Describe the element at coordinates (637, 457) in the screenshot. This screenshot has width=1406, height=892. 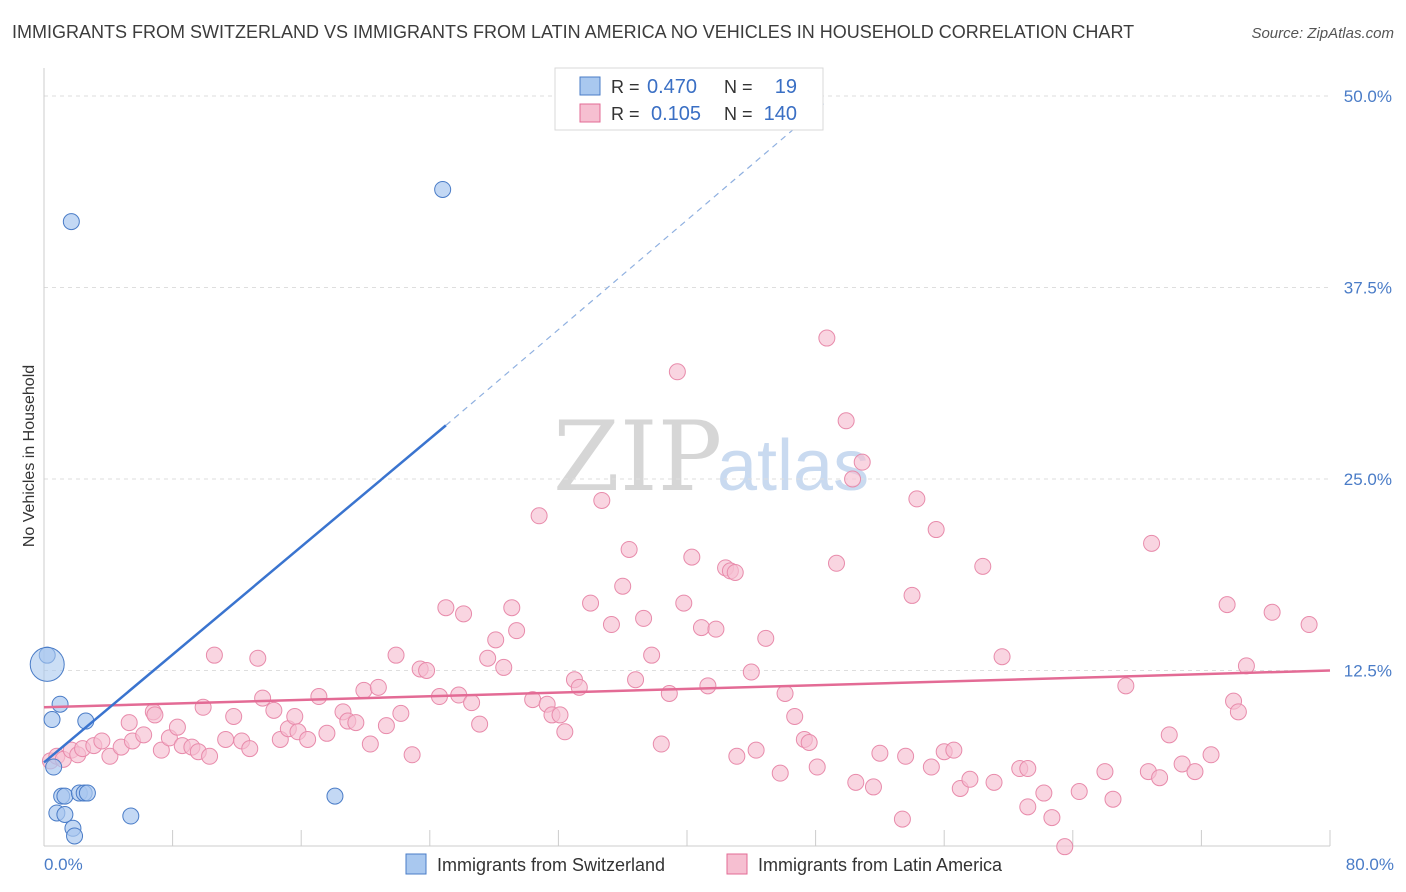
I see `watermark-zip: ZIP` at that location.